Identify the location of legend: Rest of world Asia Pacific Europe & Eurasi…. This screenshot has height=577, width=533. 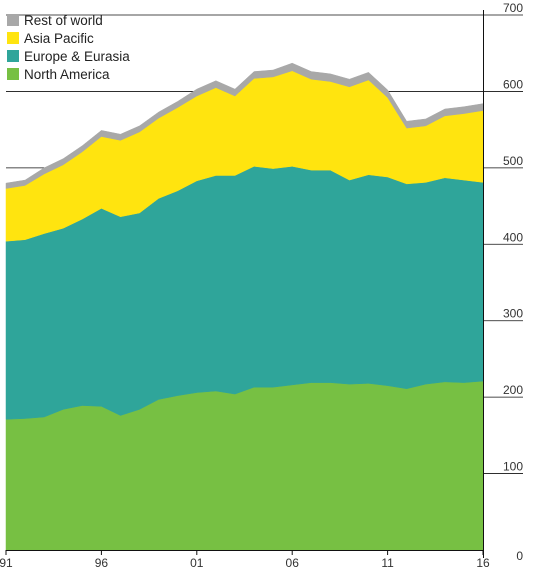
(68, 47).